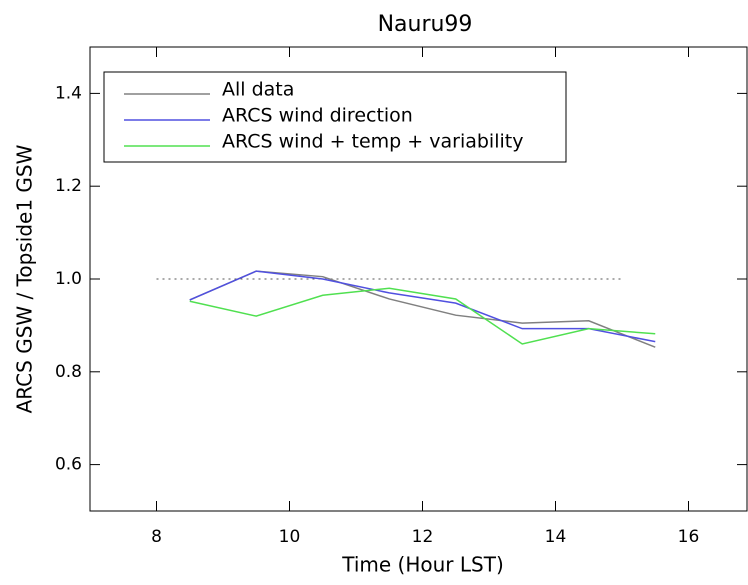  Describe the element at coordinates (68, 465) in the screenshot. I see `y-tick-label: 0.6` at that location.